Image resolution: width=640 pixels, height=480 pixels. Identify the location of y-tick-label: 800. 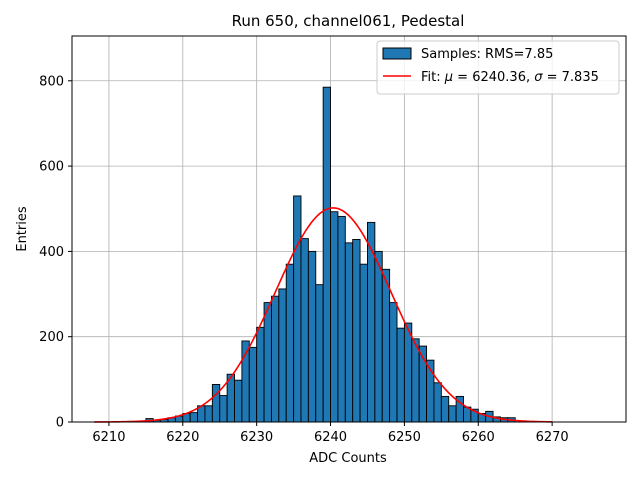
(51, 81).